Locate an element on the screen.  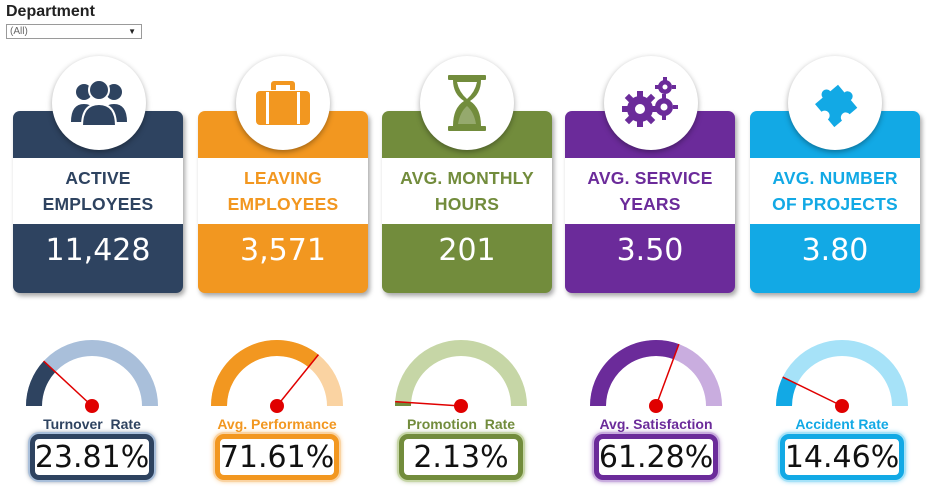
gears-icon is located at coordinates (651, 103).